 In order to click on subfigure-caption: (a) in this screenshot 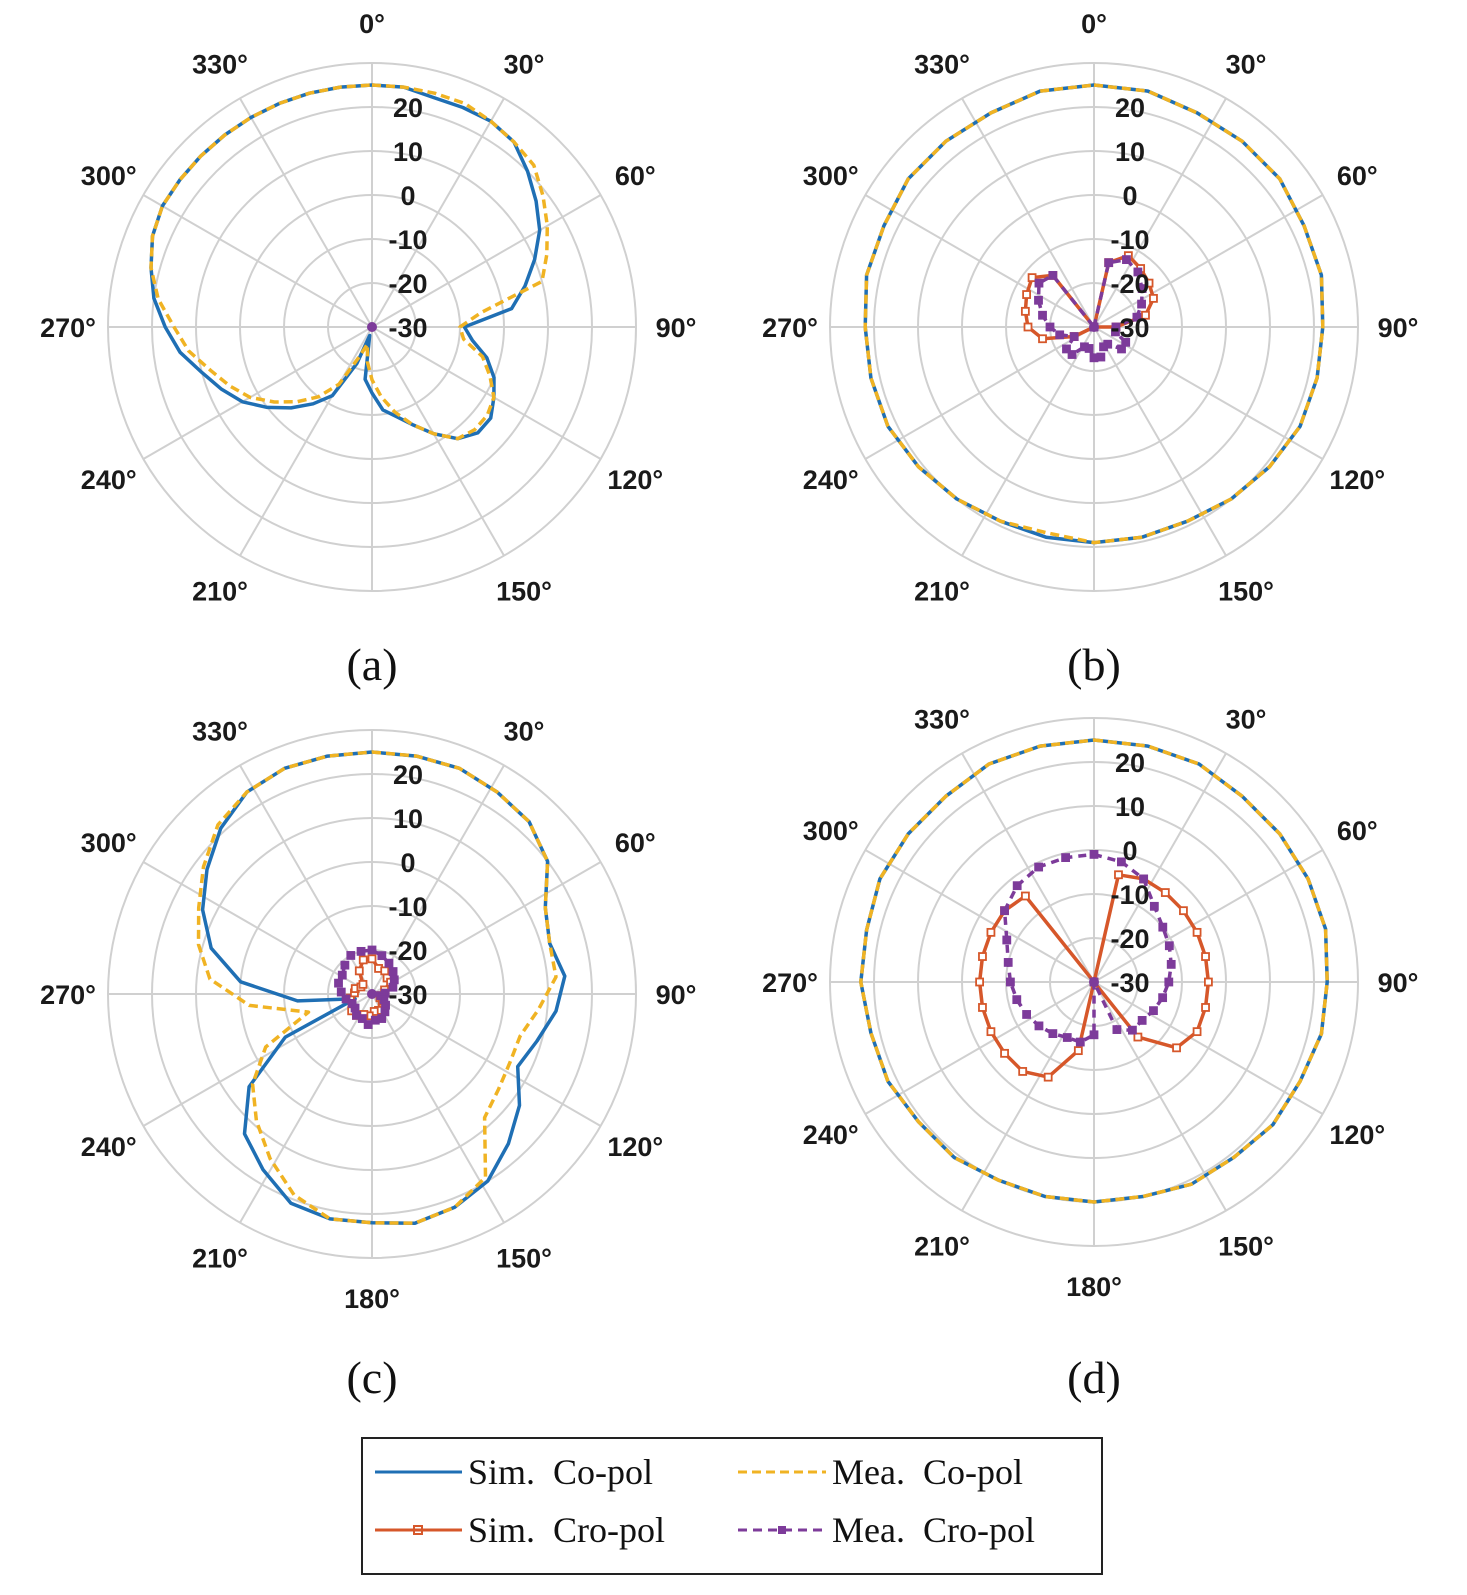, I will do `click(371, 664)`.